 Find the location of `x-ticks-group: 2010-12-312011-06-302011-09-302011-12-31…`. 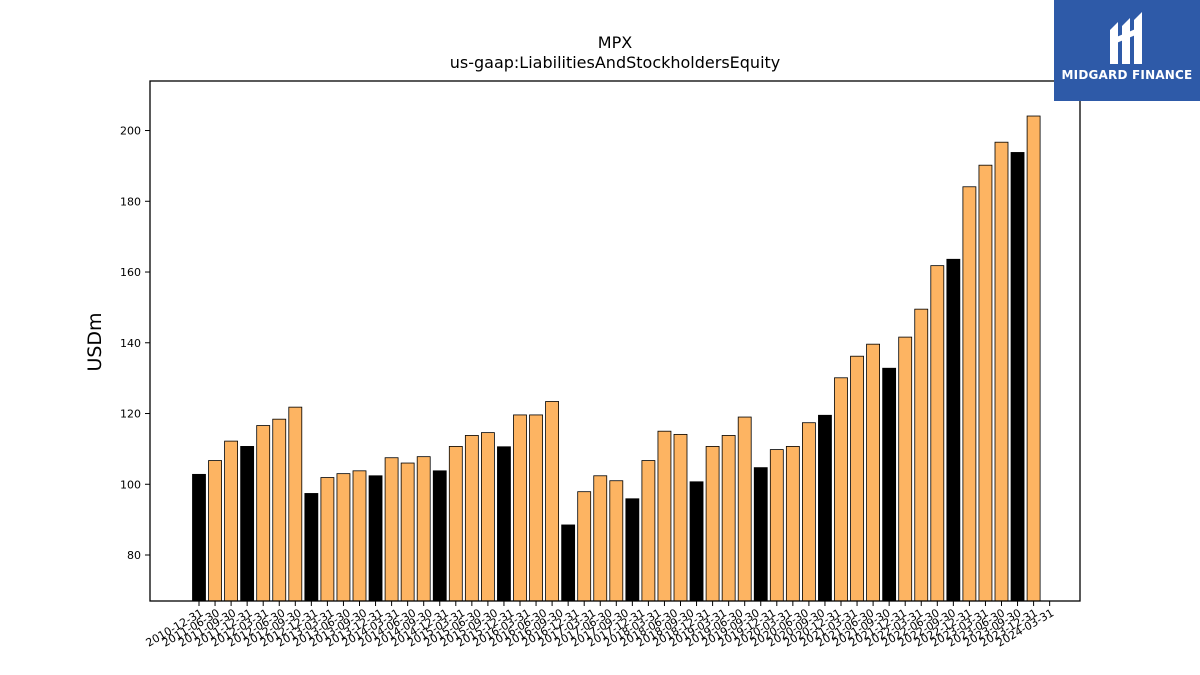

x-ticks-group: 2010-12-312011-06-302011-09-302011-12-31… is located at coordinates (600, 625).